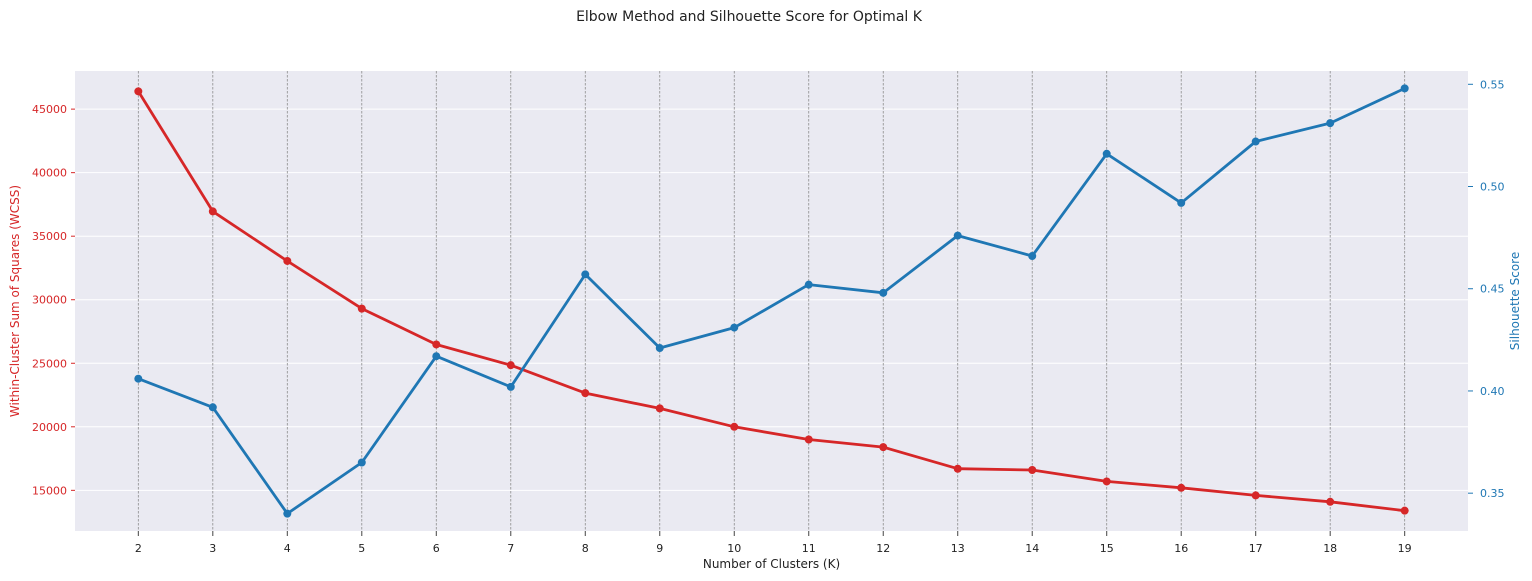  Describe the element at coordinates (1107, 548) in the screenshot. I see `x-tick-label: 15` at that location.